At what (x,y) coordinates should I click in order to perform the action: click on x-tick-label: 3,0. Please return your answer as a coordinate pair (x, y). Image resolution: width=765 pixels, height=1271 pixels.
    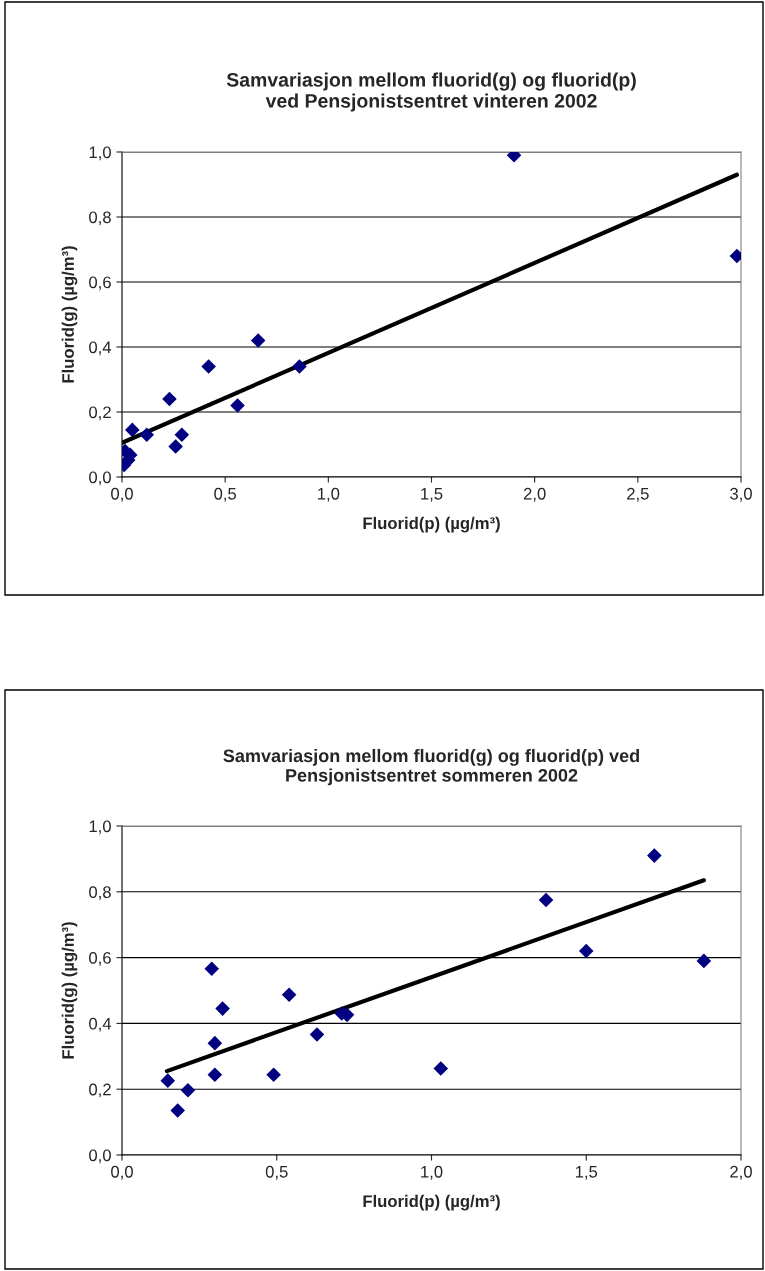
    Looking at the image, I should click on (741, 494).